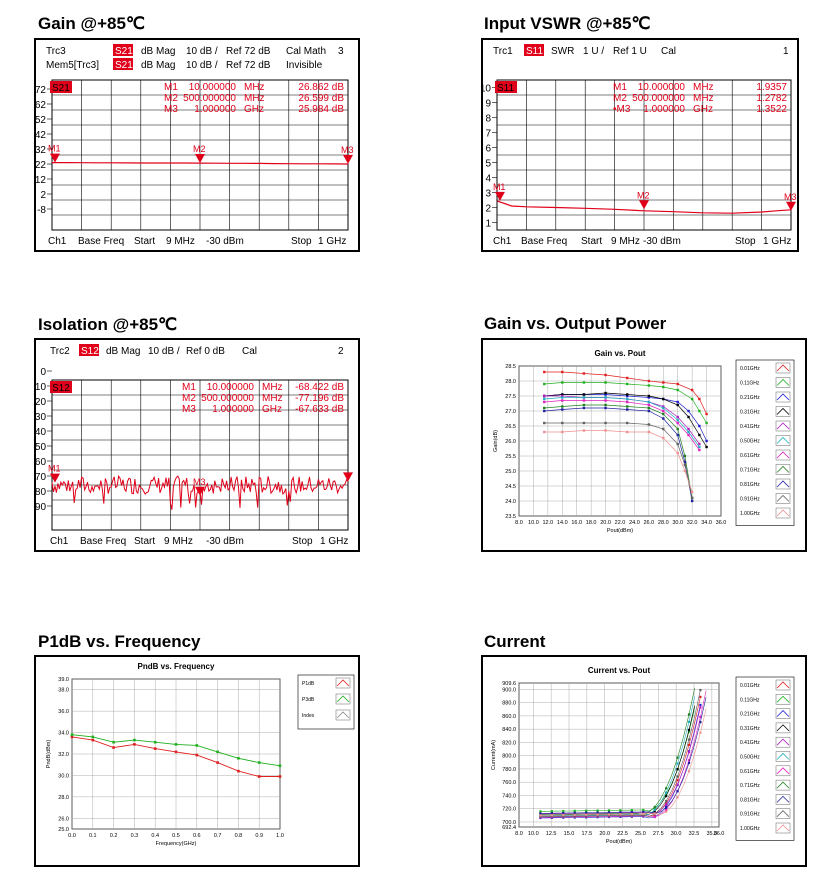 The width and height of the screenshot is (837, 893). I want to click on trace-tag: S12, so click(61, 388).